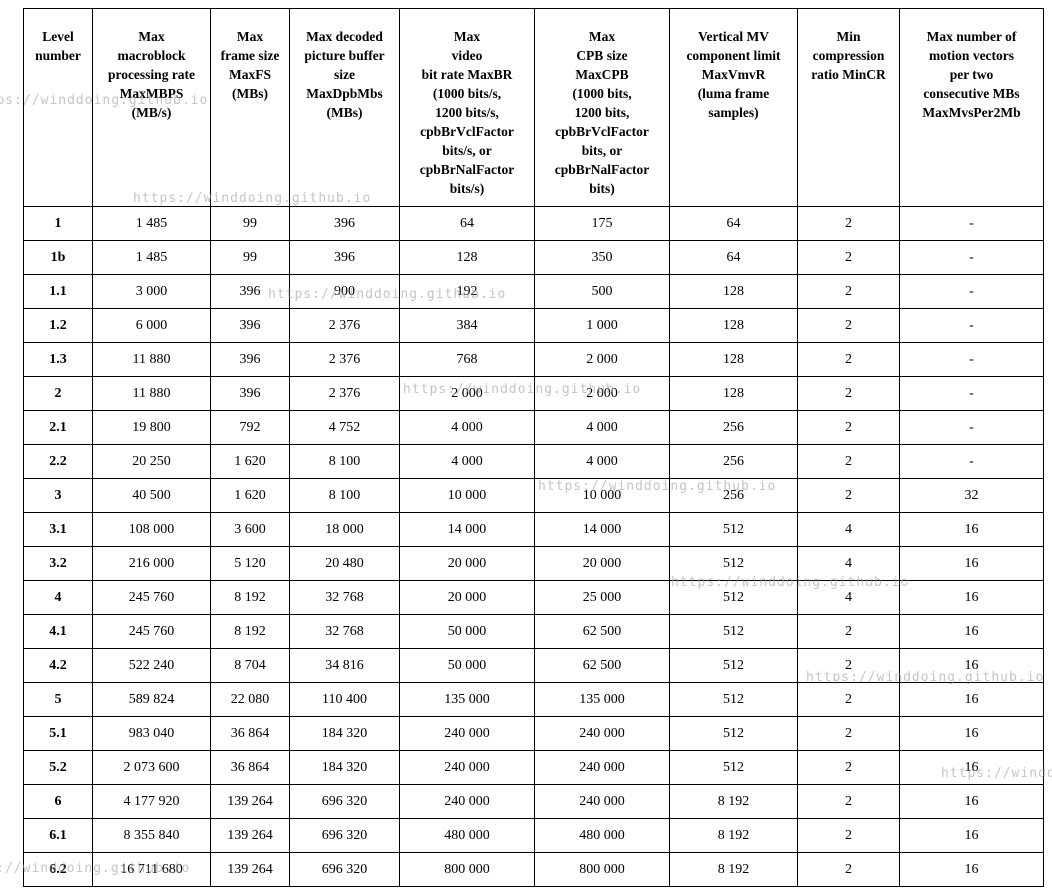  I want to click on level-number-cell: 6.2, so click(58, 869).